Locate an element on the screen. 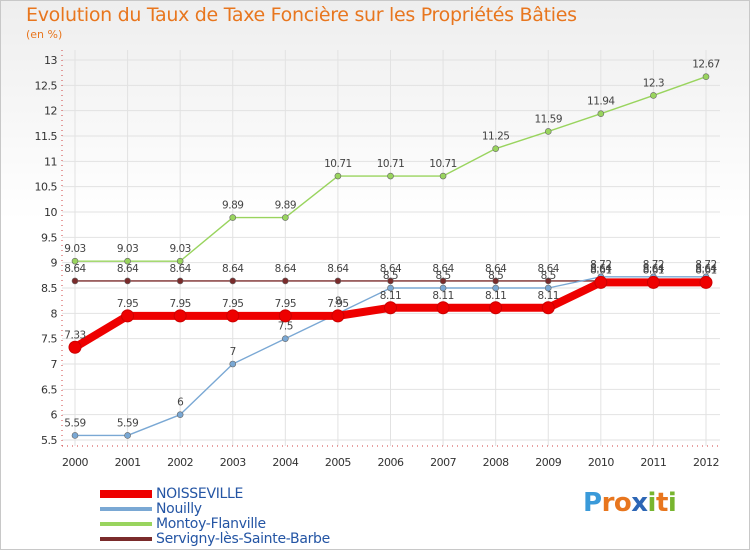 This screenshot has width=750, height=550. x-tick-label: 2012 is located at coordinates (706, 462).